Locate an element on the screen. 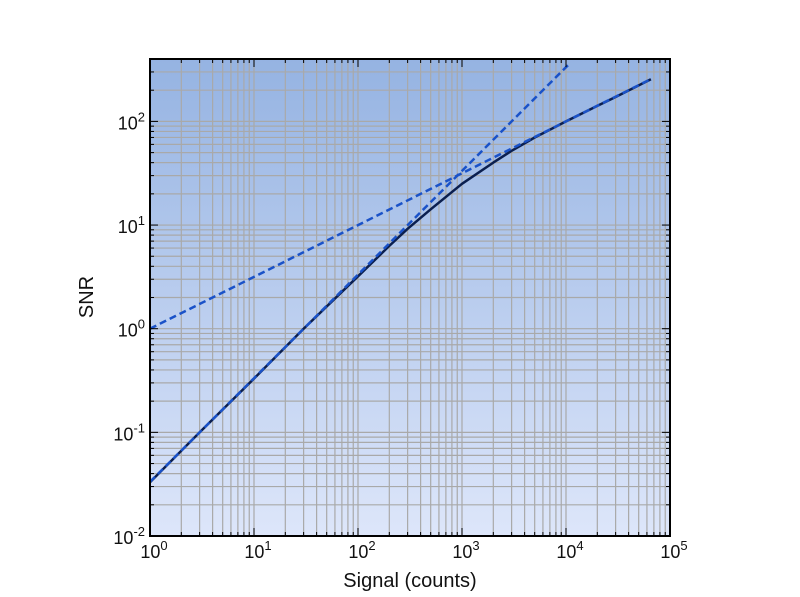  y-tick-label: 10² is located at coordinates (131, 121).